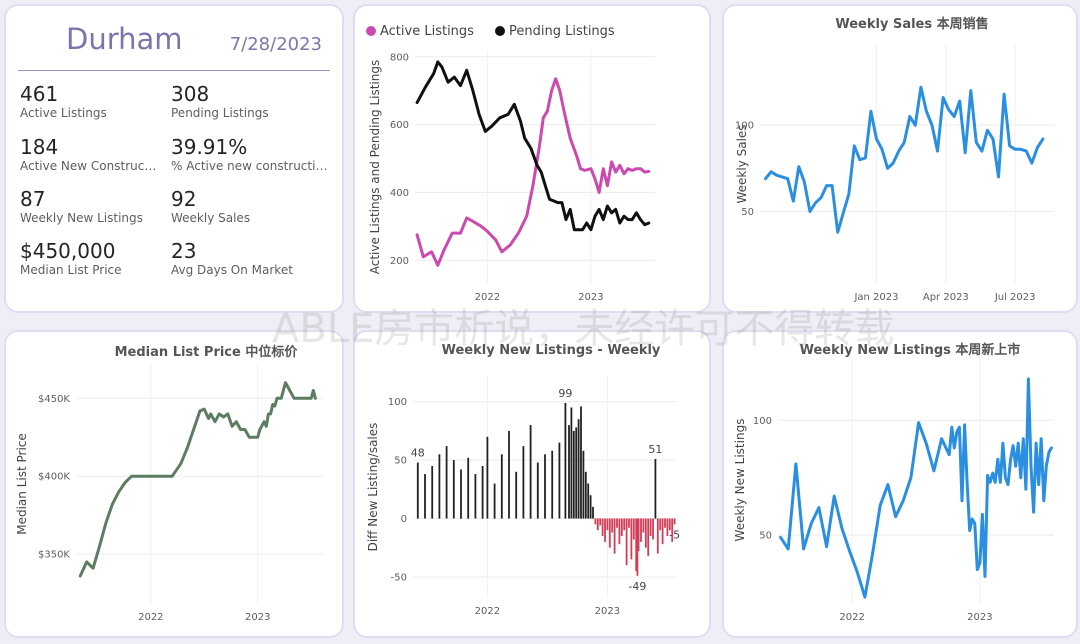 The height and width of the screenshot is (644, 1080). I want to click on kpi-value: 308, so click(190, 94).